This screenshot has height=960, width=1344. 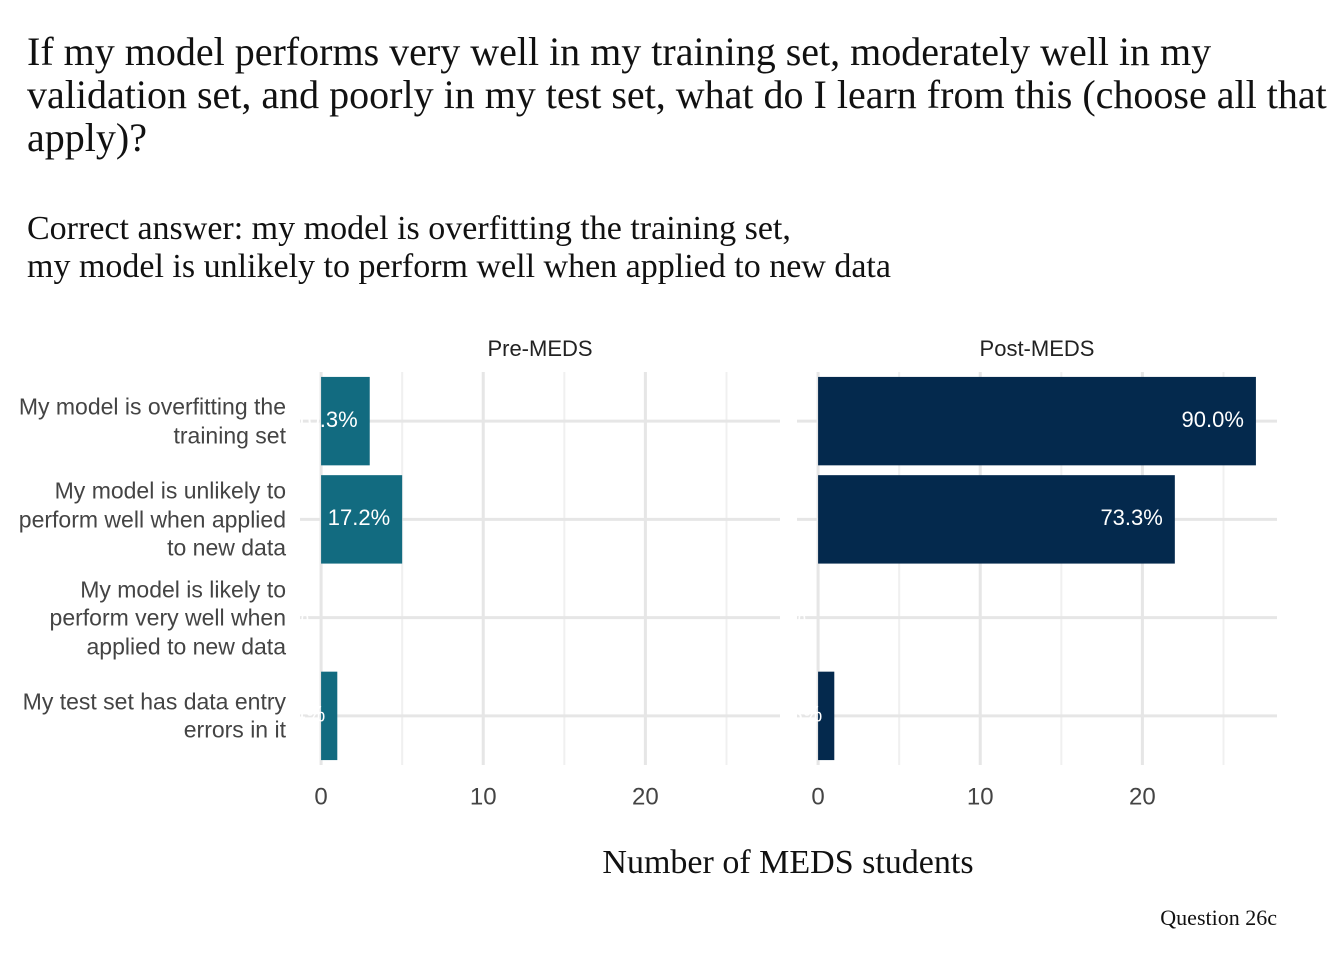 I want to click on value-label: 17.2%, so click(x=359, y=517).